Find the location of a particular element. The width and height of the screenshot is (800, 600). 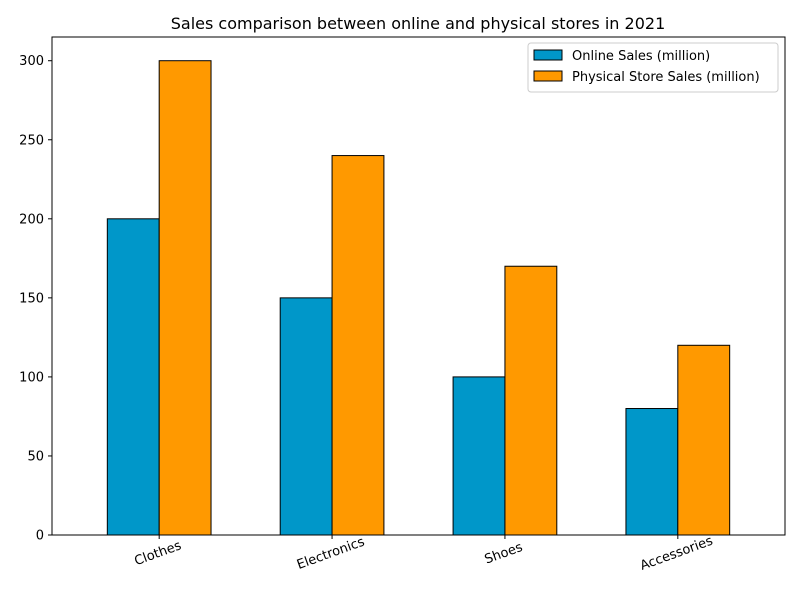

bar-online-shoes is located at coordinates (479, 456).